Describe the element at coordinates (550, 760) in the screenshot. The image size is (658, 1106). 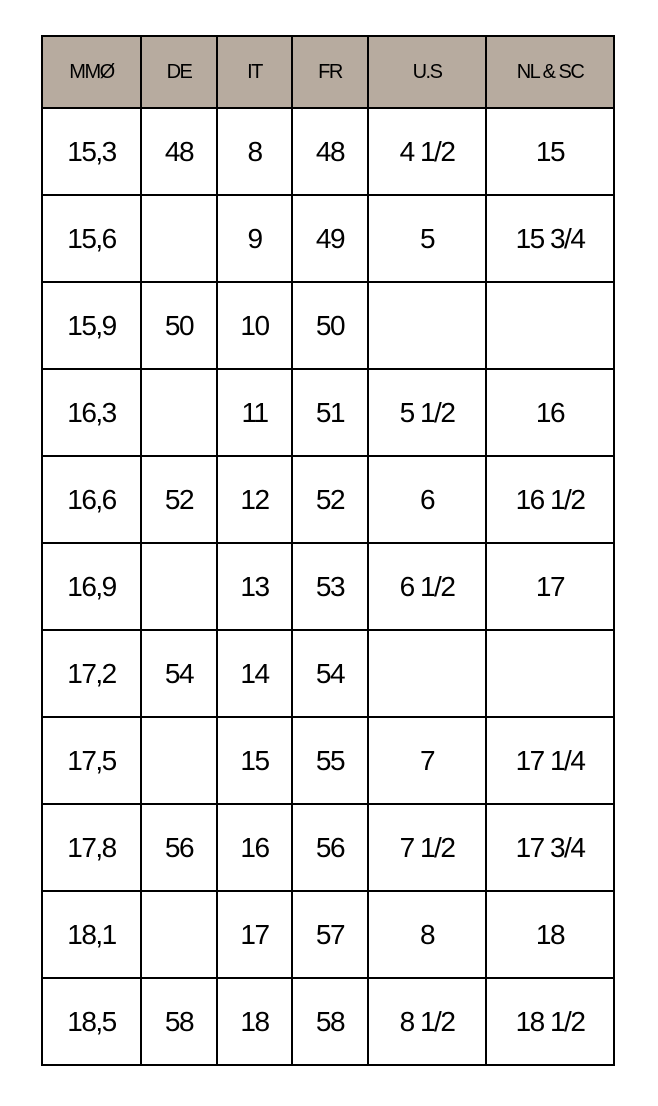
I see `cell-nl-sc: 17 1/4` at that location.